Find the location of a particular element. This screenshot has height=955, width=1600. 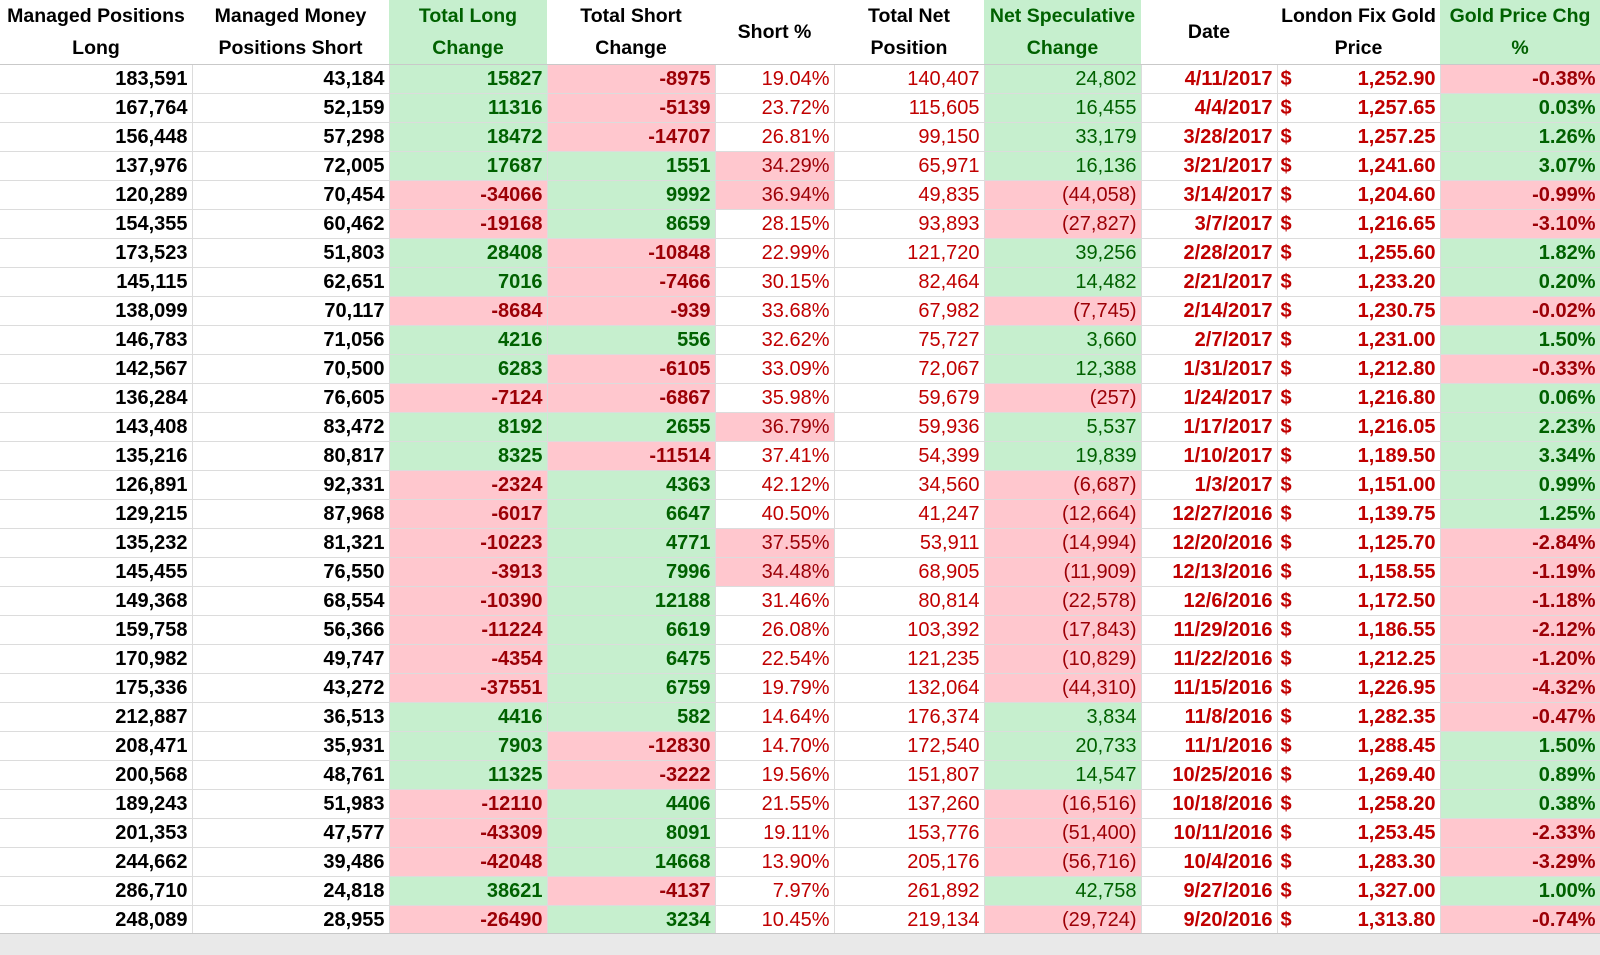

cell-total-long-change: 15827 is located at coordinates (468, 79).